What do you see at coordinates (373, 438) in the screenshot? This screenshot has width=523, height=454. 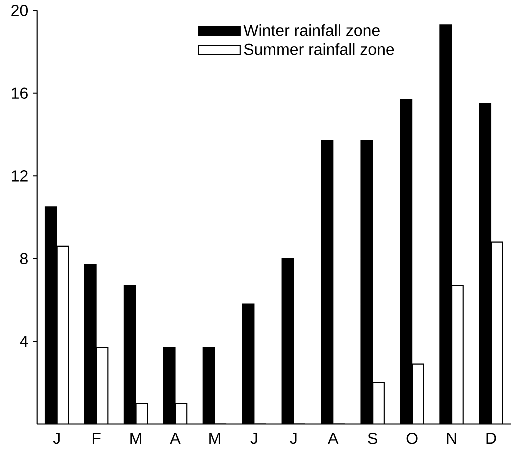 I see `x-tick-label: S` at bounding box center [373, 438].